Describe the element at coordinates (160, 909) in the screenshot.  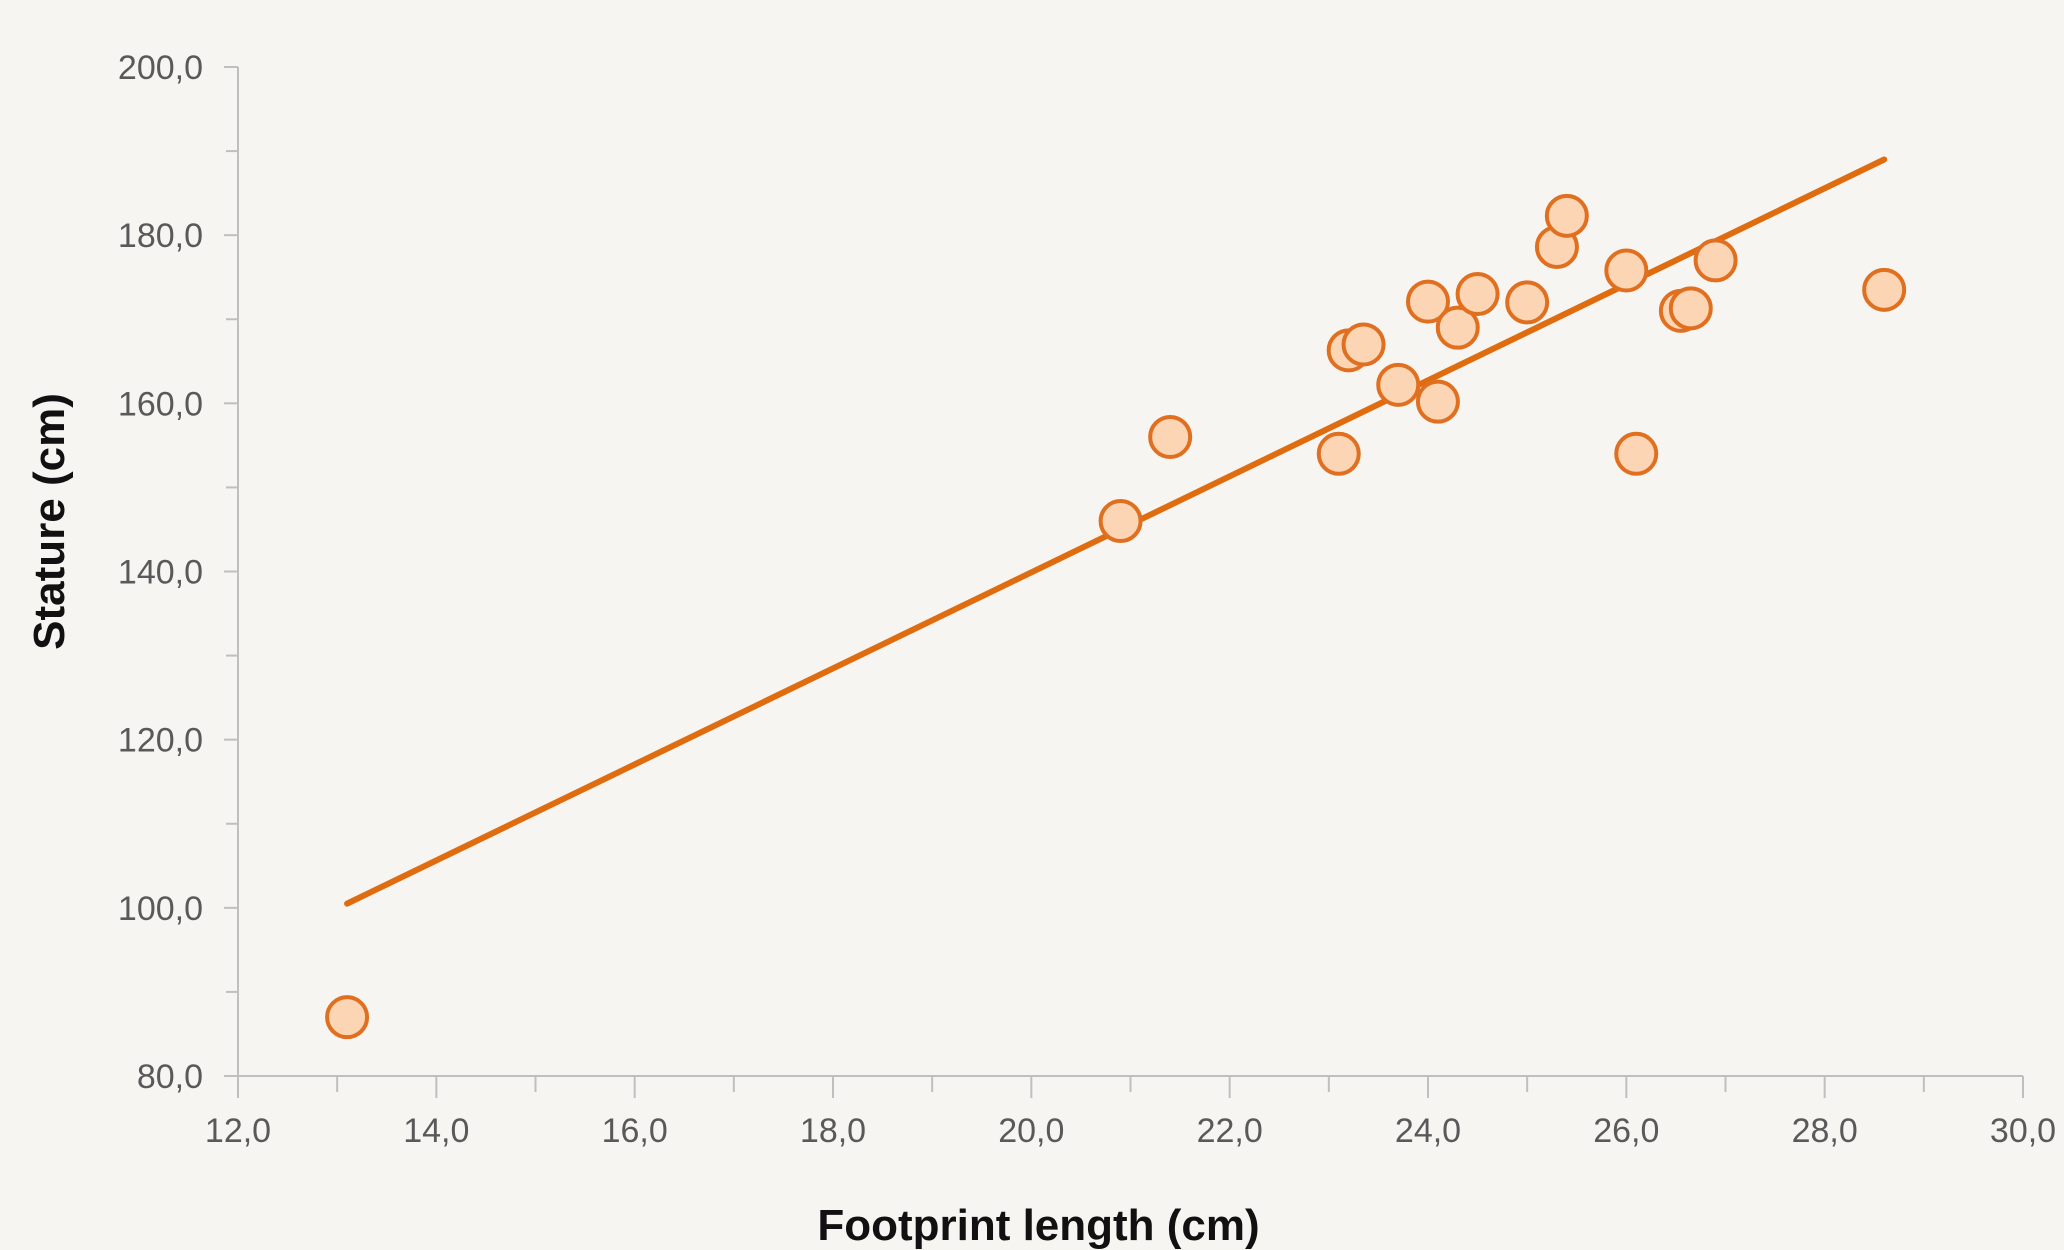
I see `y-tick-label: 100,0` at that location.